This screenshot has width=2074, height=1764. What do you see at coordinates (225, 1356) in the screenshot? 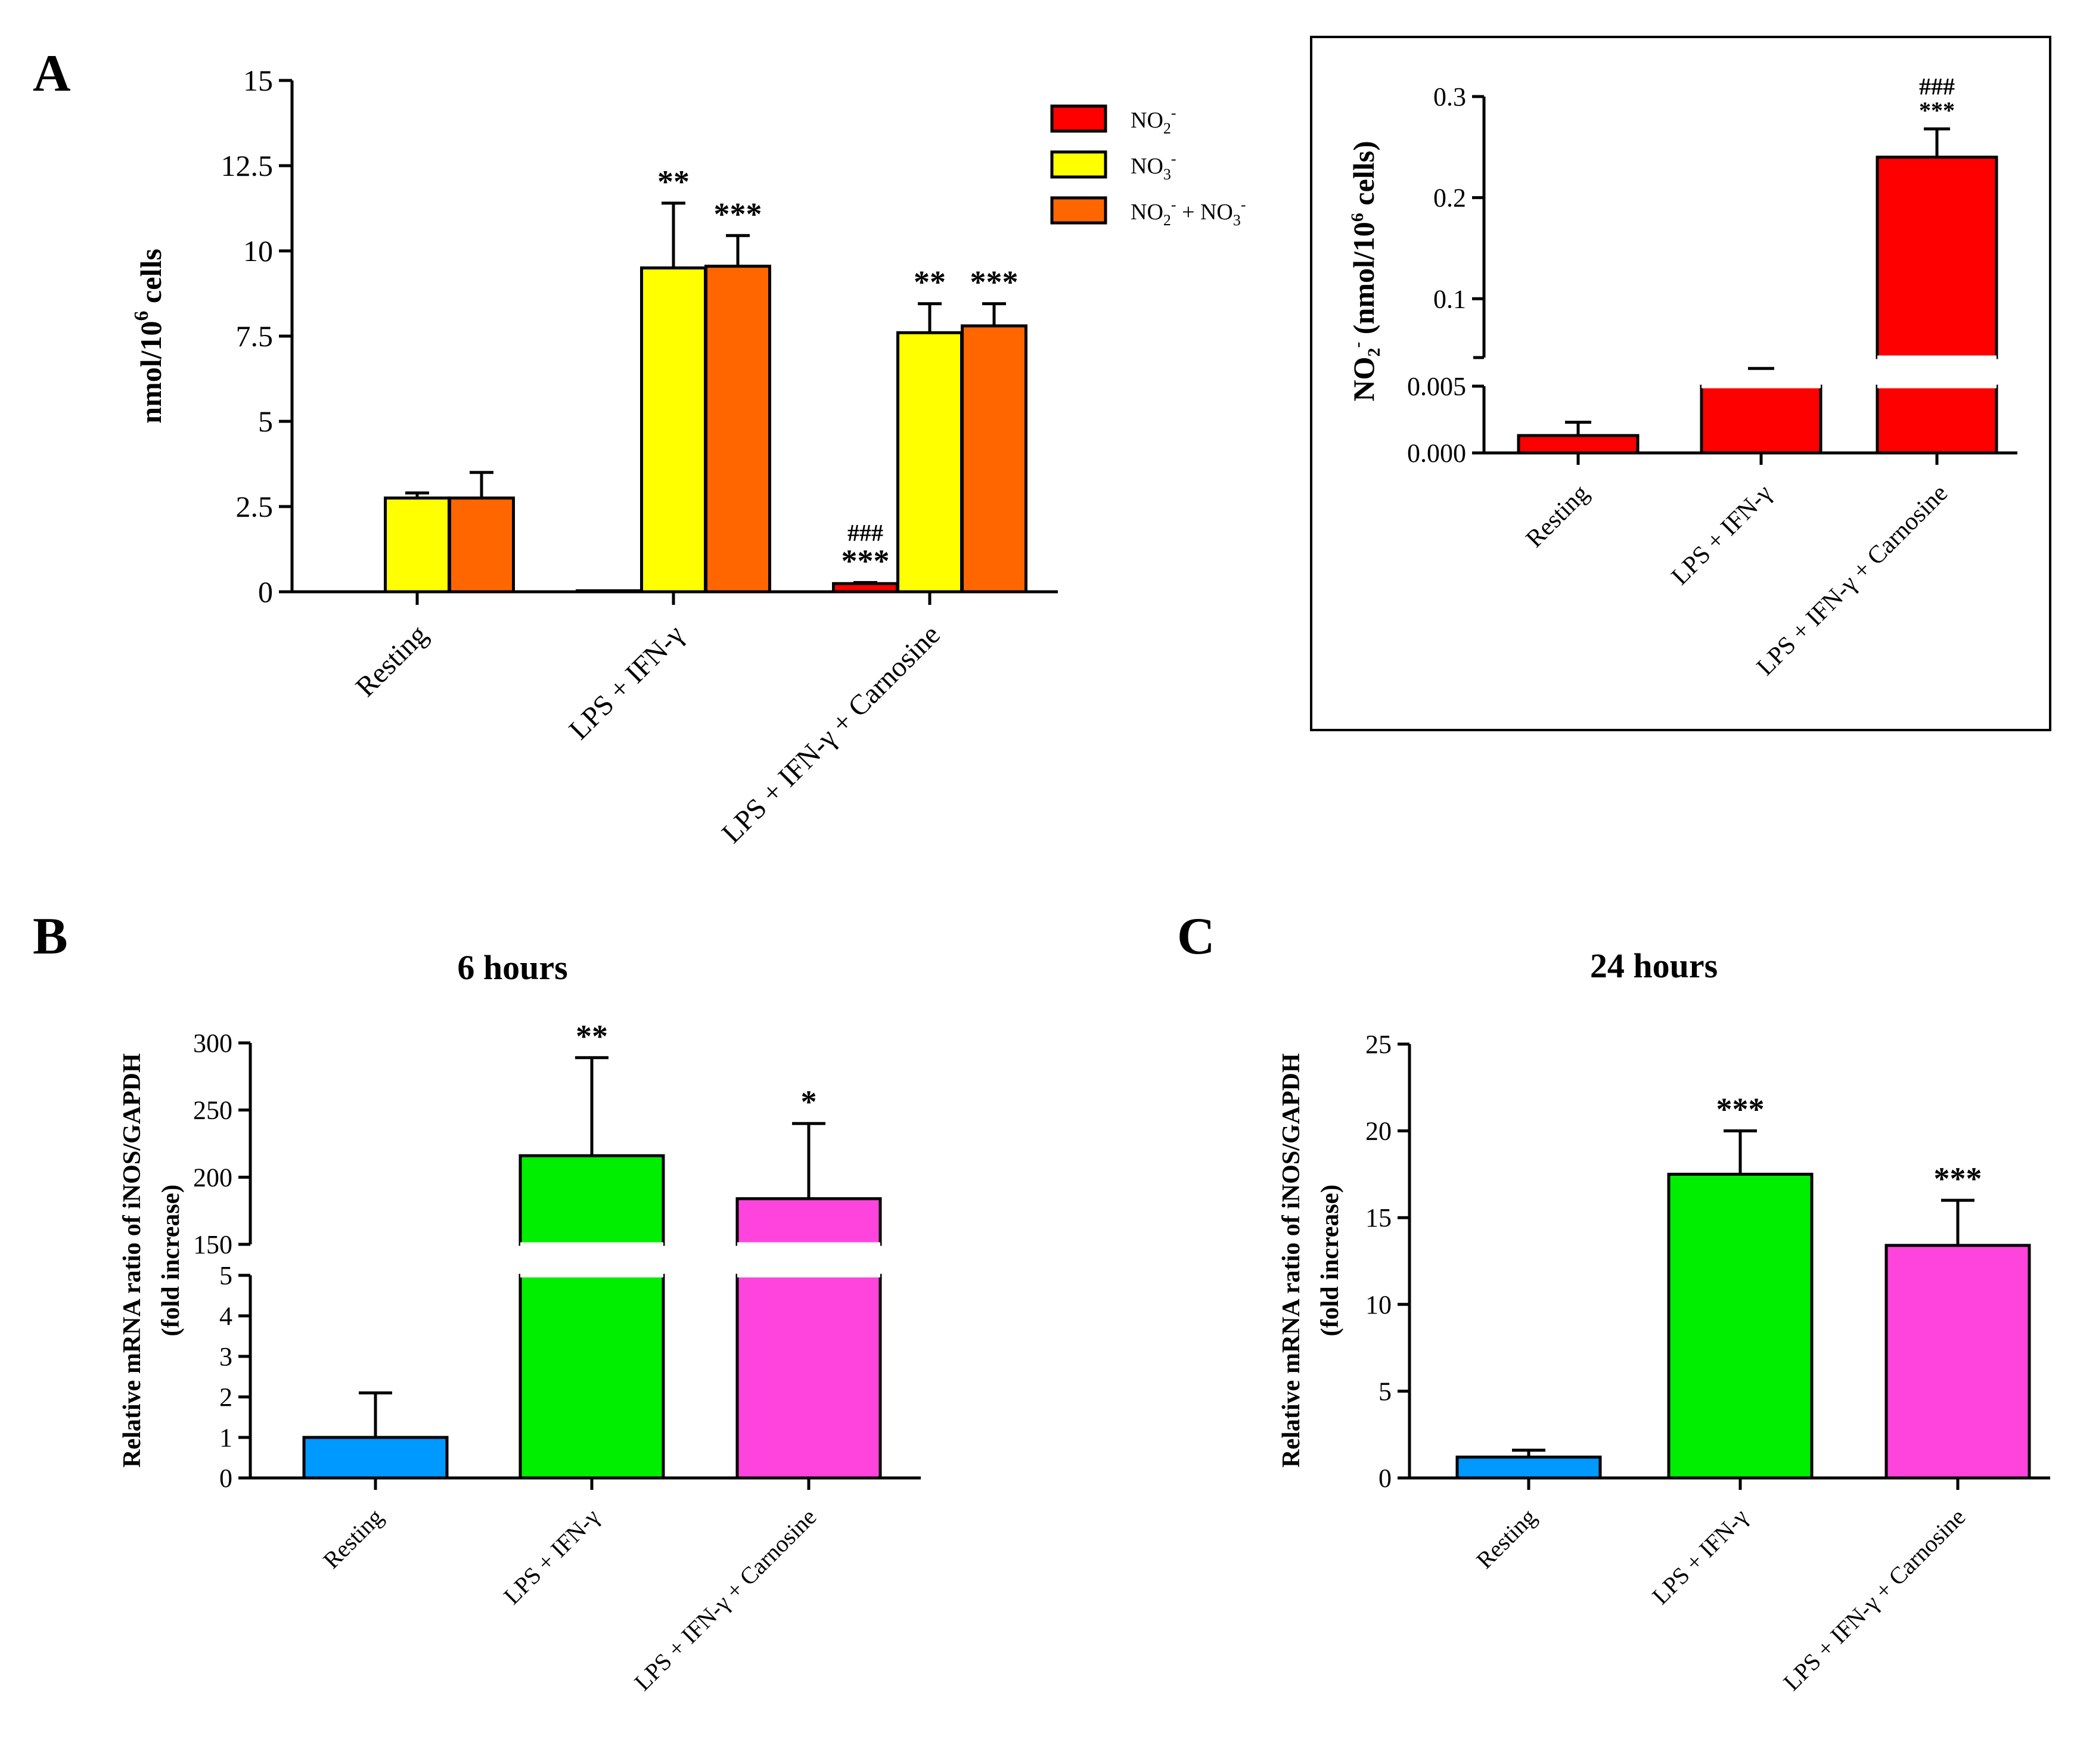
I see `panel-b-y-tick-label: 3` at bounding box center [225, 1356].